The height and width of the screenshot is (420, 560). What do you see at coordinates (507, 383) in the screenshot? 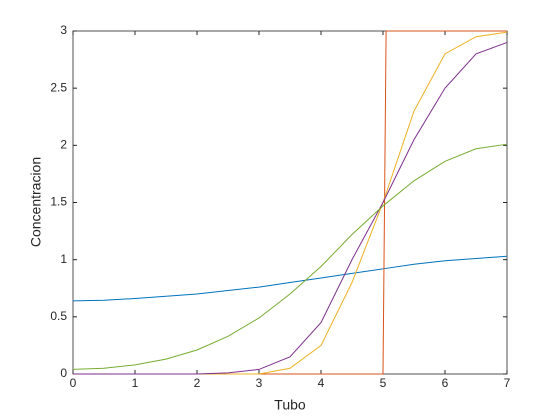
I see `x-tick-label: 7` at bounding box center [507, 383].